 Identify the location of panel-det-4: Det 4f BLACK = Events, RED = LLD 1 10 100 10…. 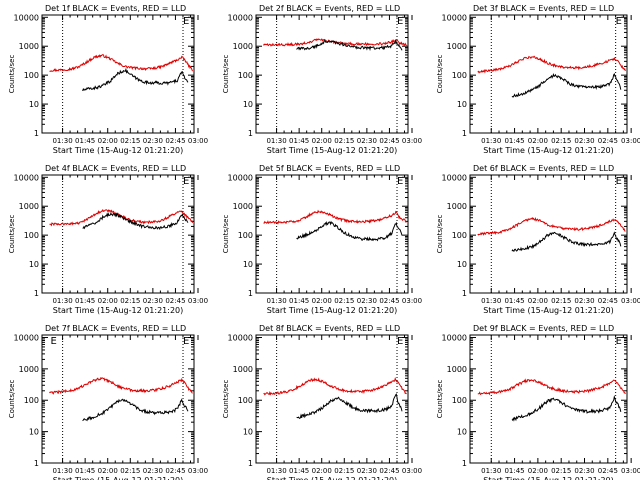
(108, 239).